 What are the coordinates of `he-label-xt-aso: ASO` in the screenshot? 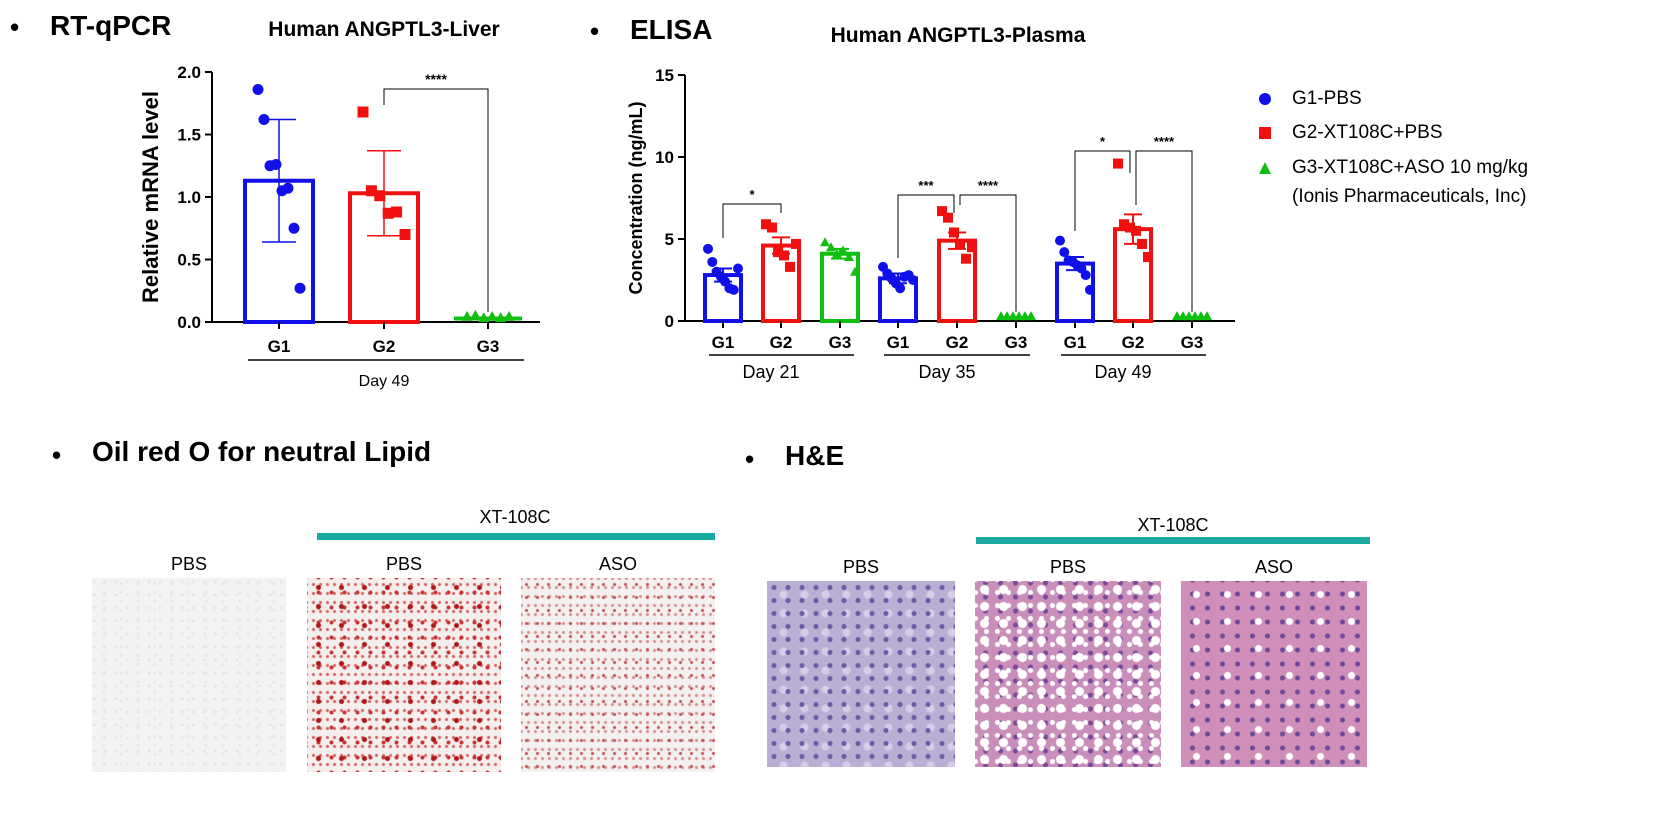 It's located at (1273, 567).